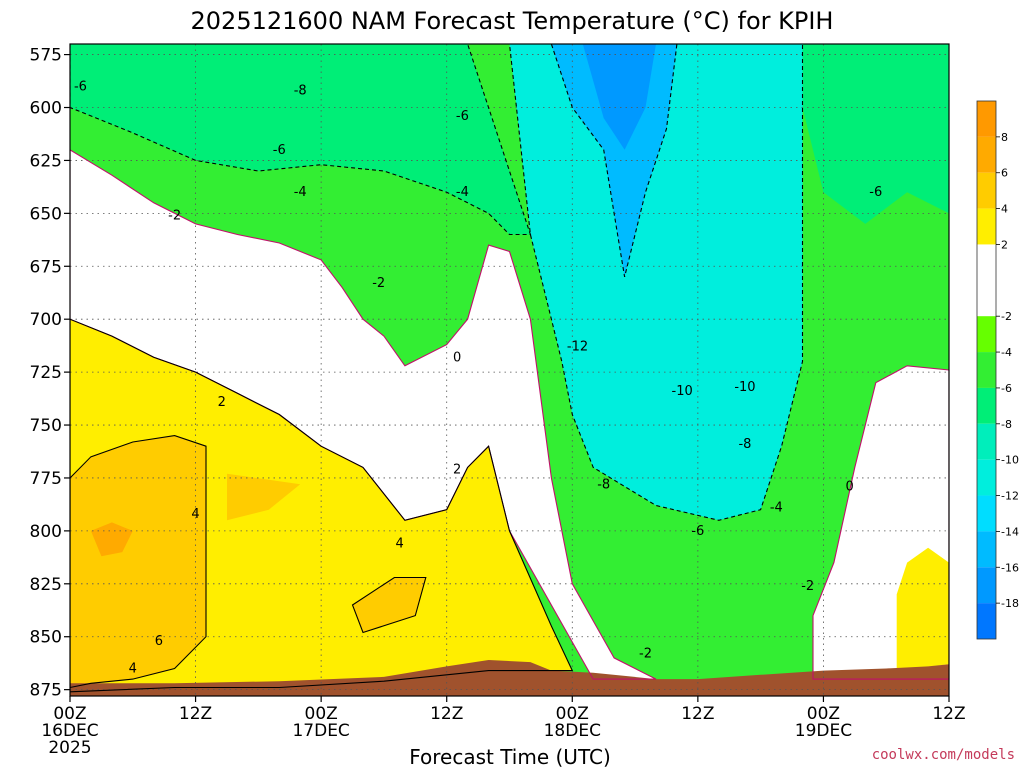  I want to click on colorbar-label: -18, so click(1010, 603).